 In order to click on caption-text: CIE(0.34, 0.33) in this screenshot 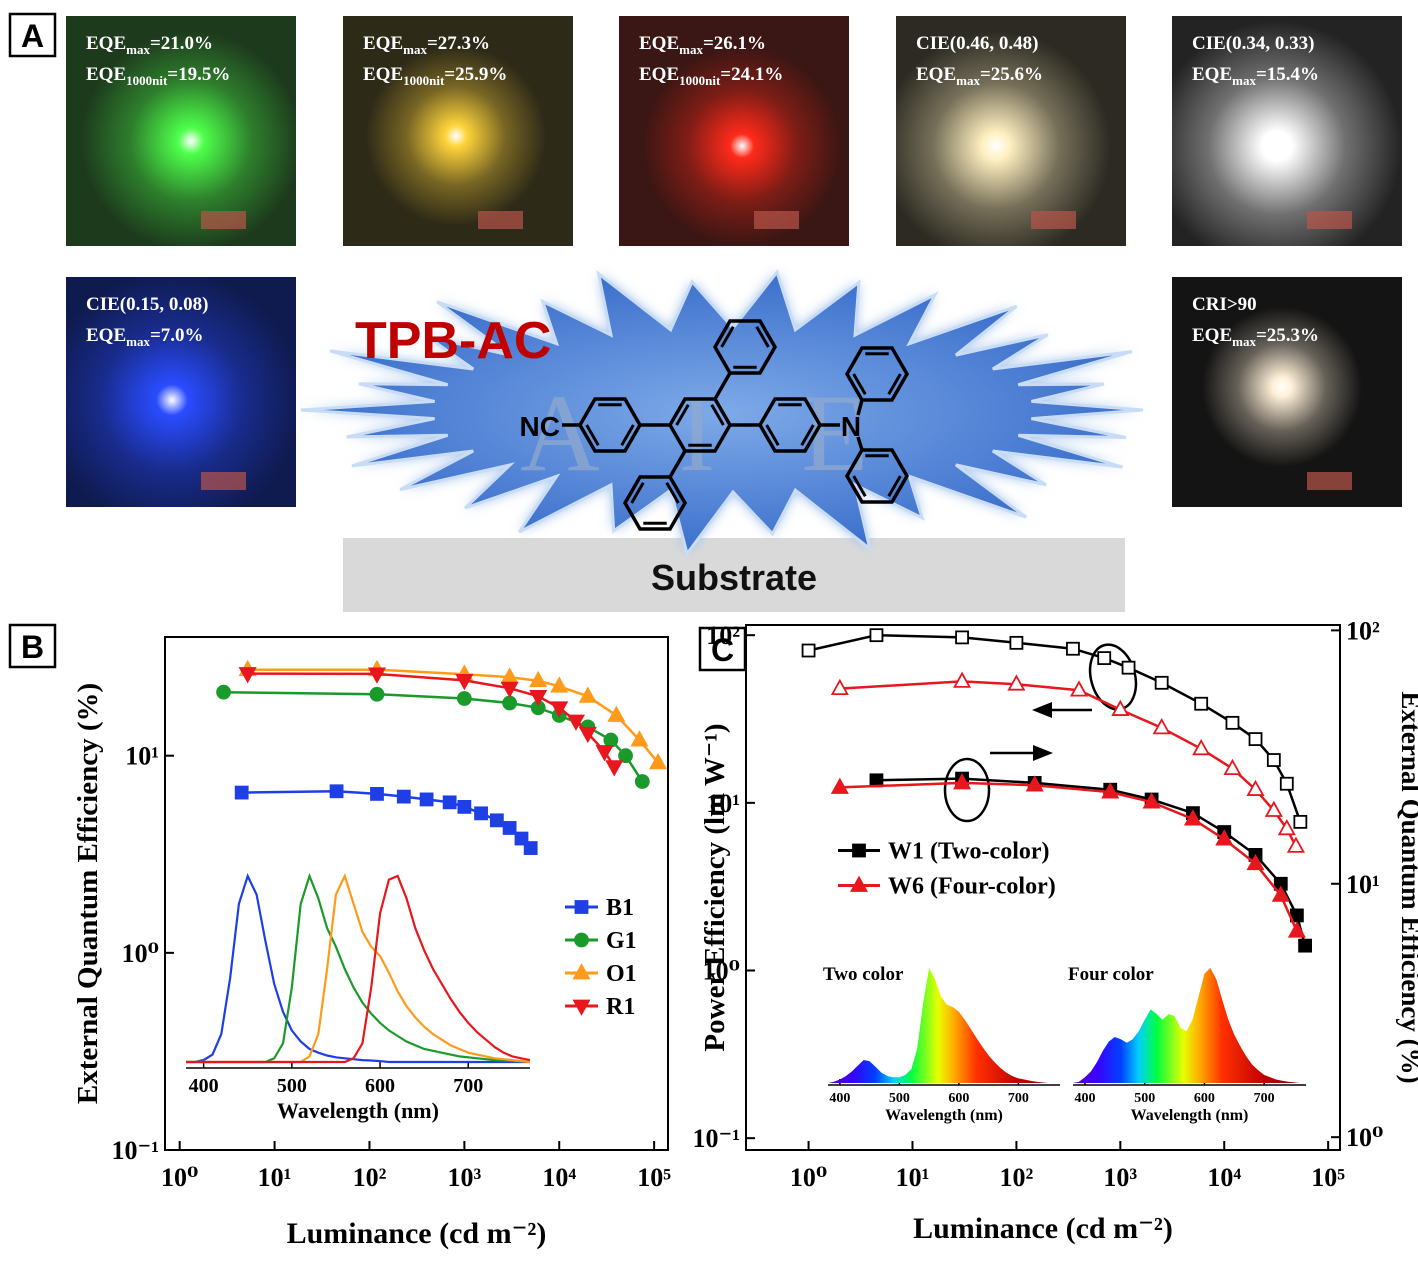, I will do `click(1253, 43)`.